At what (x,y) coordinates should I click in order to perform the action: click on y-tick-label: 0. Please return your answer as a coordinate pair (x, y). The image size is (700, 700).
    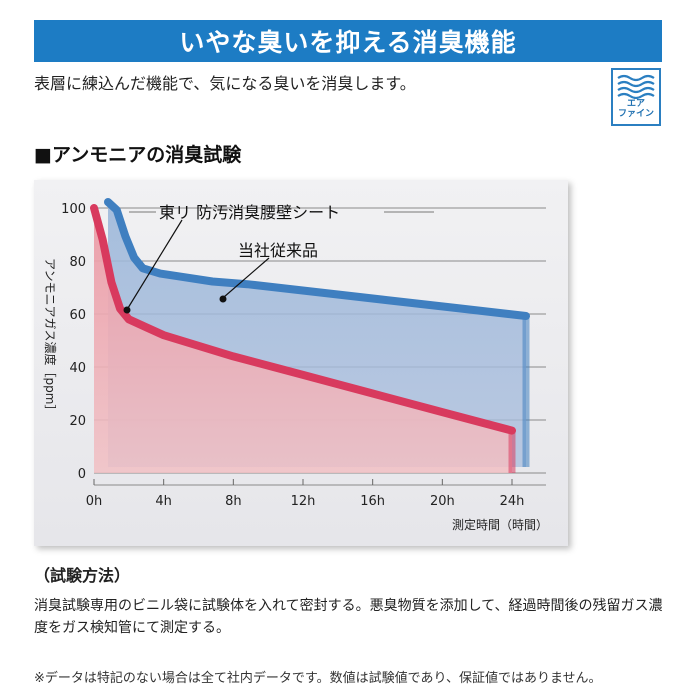
    Looking at the image, I should click on (82, 474).